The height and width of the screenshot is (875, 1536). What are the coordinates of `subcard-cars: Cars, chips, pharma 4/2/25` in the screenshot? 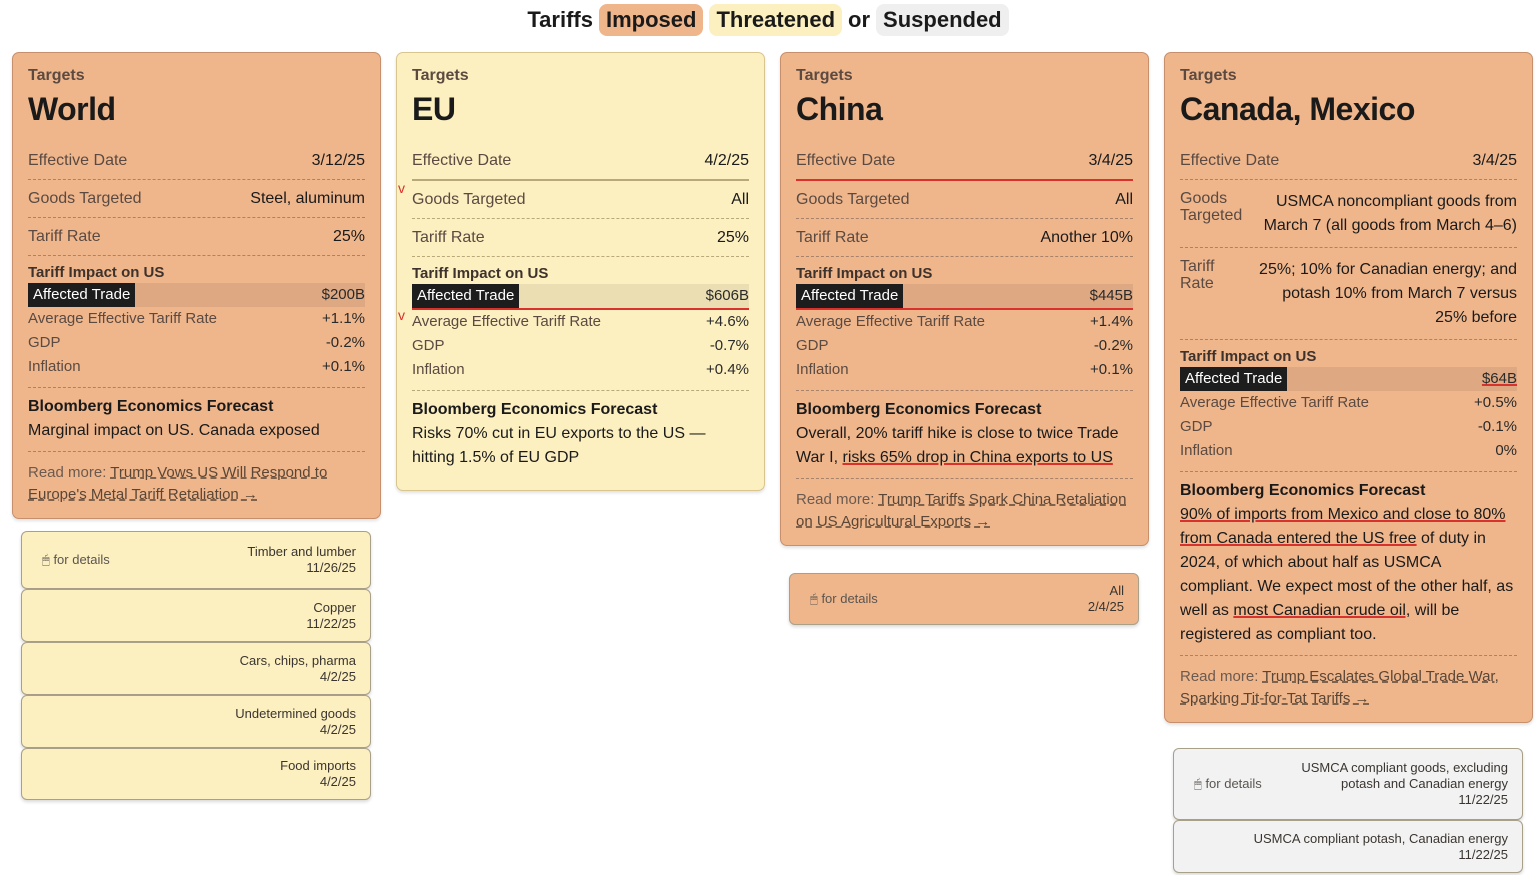 It's located at (196, 668).